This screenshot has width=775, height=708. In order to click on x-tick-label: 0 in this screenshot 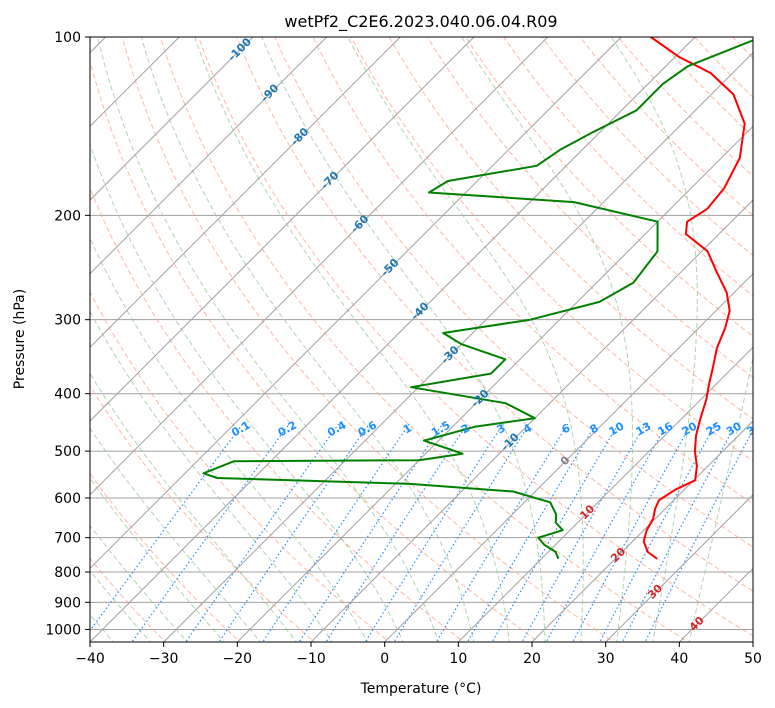, I will do `click(384, 659)`.